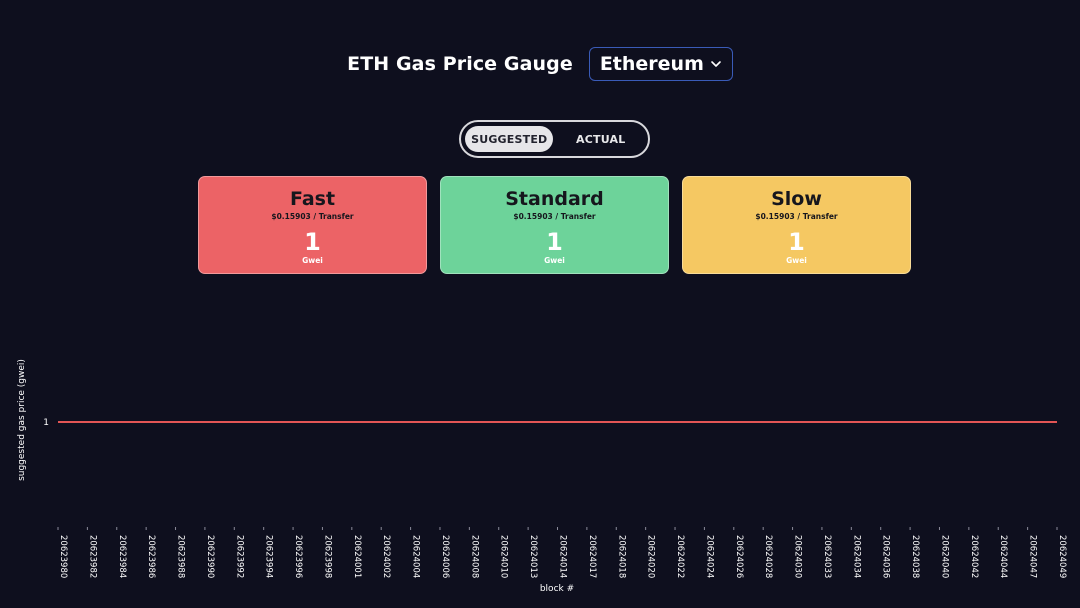 The width and height of the screenshot is (1080, 608). Describe the element at coordinates (181, 556) in the screenshot. I see `x-tick-label: 20623988` at that location.